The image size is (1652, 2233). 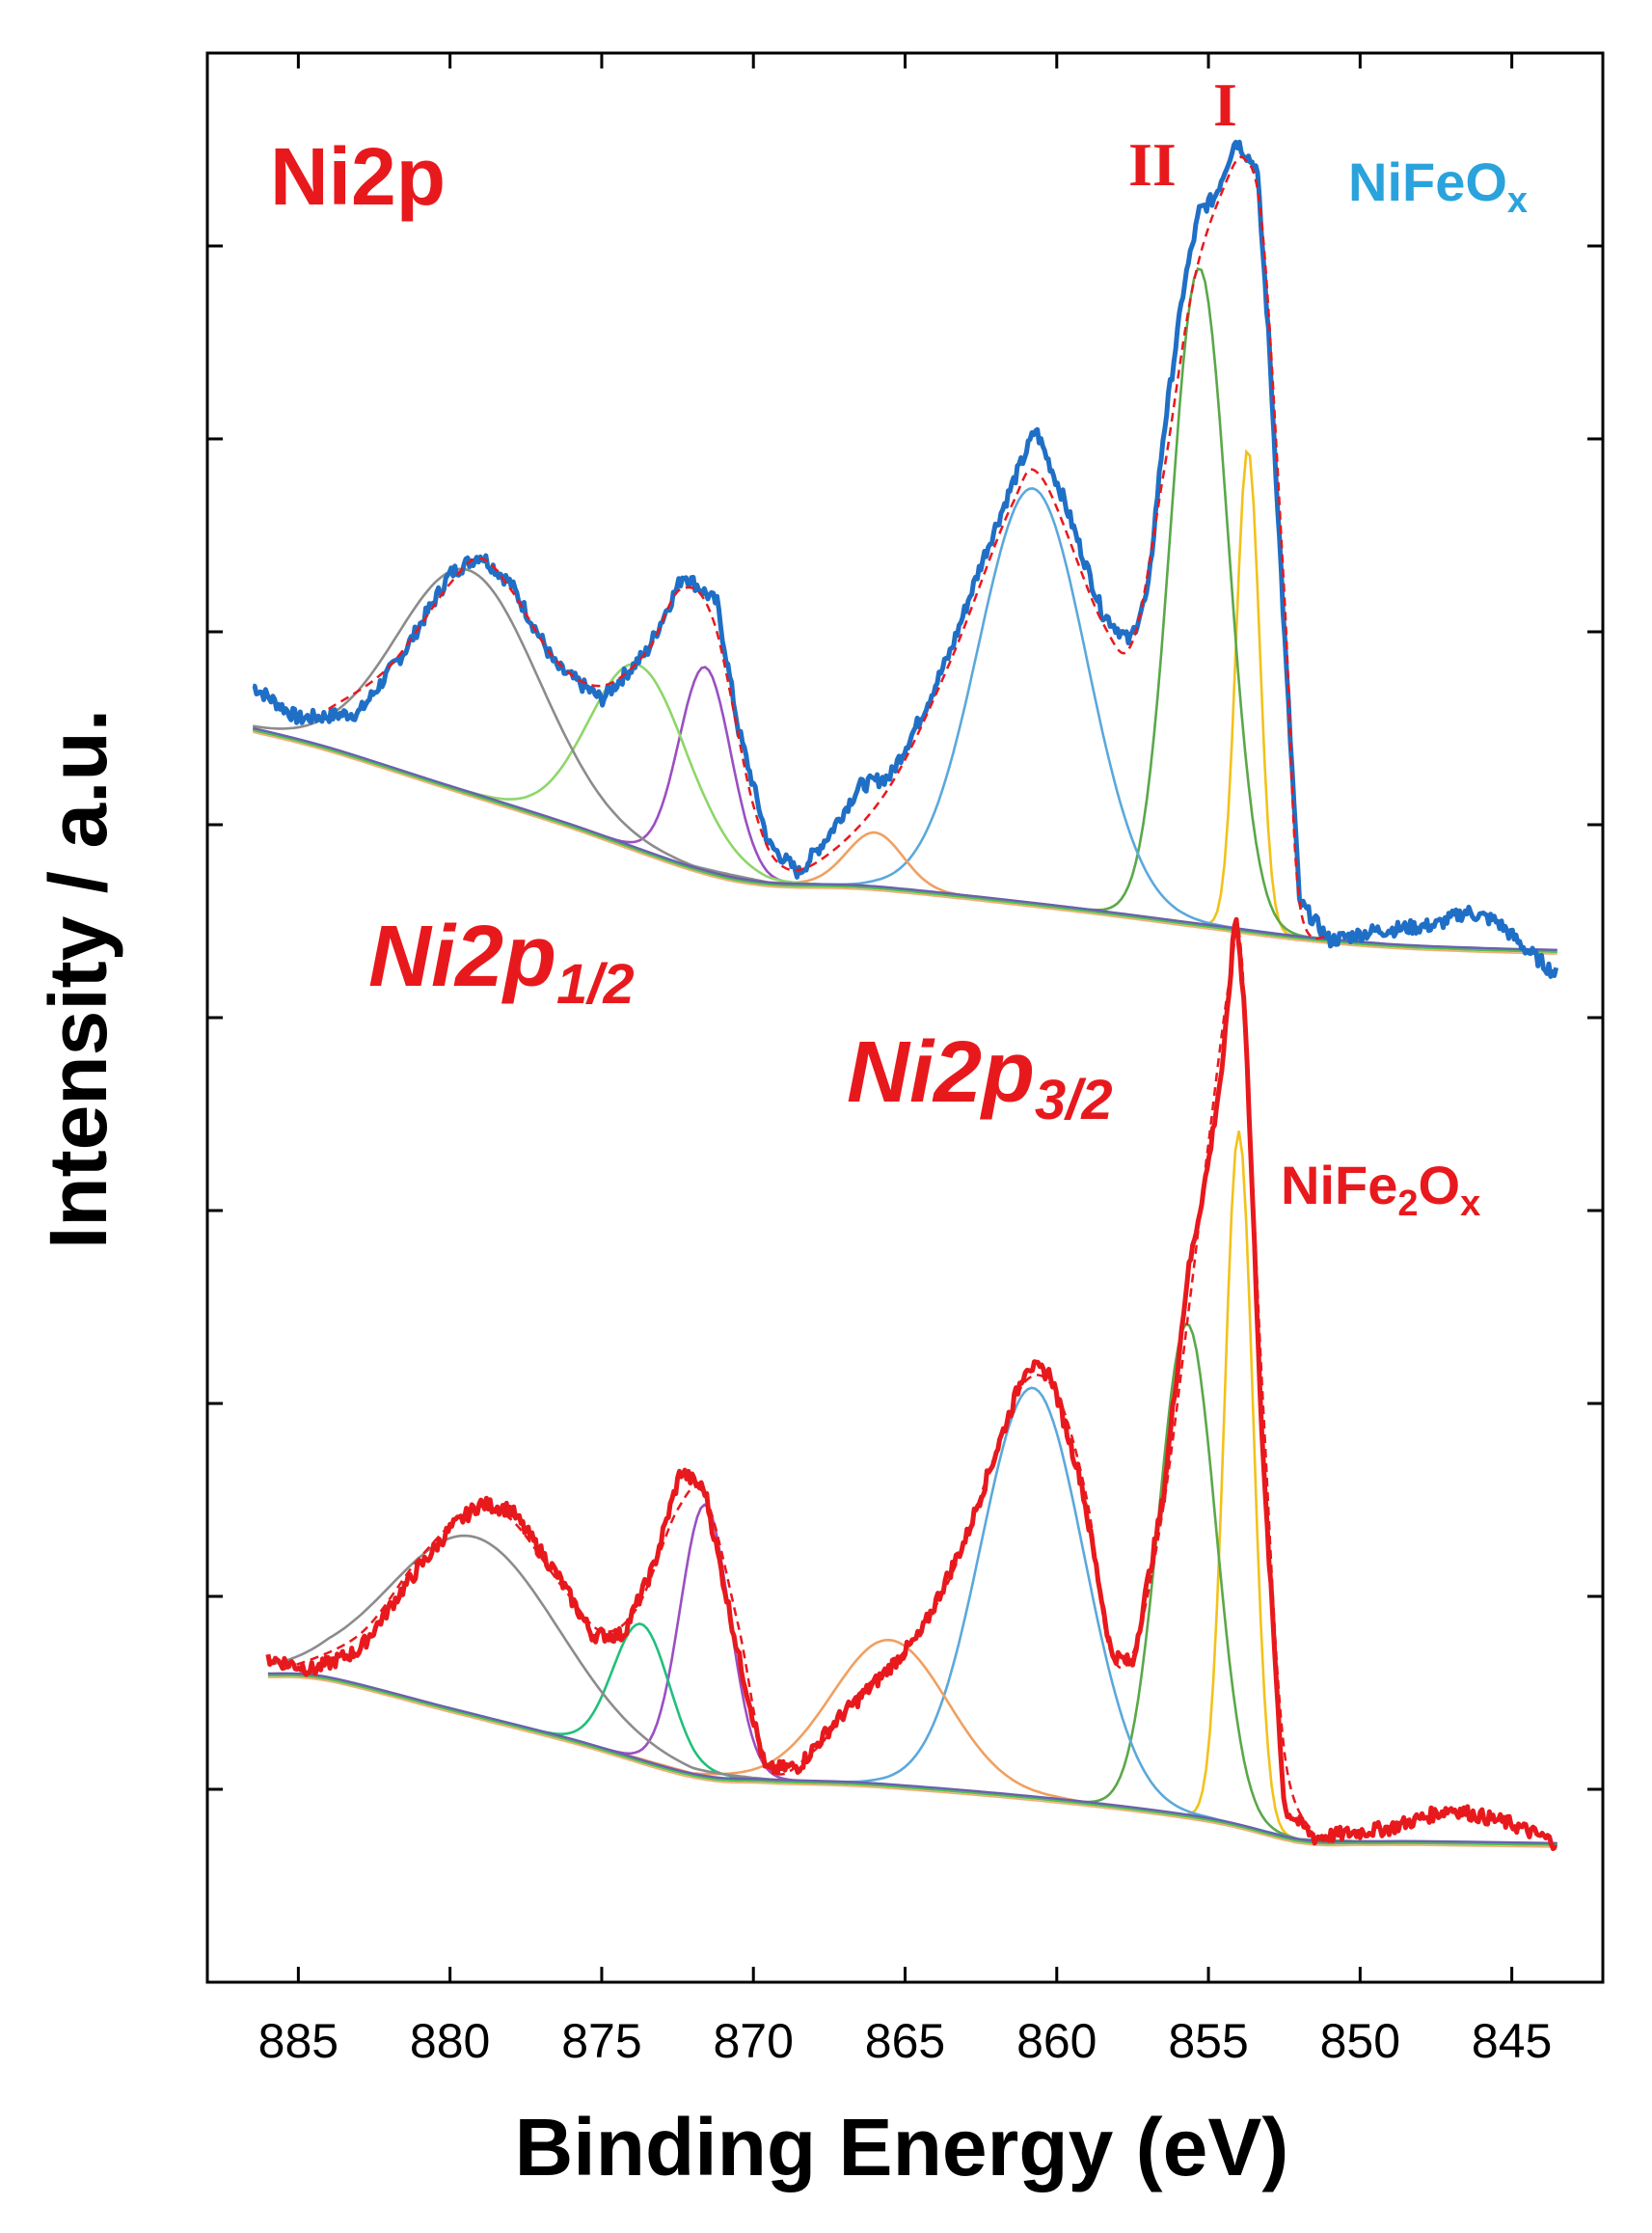 I want to click on baseline-green-NiFeOx, so click(x=904, y=841).